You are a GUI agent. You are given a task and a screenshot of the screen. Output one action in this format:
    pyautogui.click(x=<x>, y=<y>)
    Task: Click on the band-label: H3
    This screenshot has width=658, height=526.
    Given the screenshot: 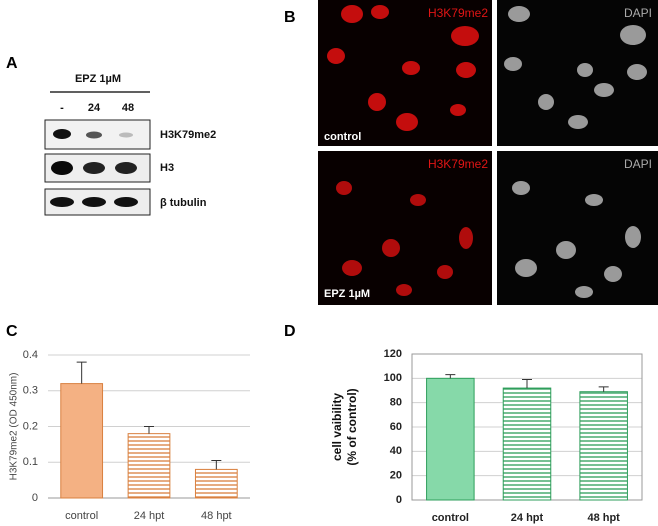 What is the action you would take?
    pyautogui.click(x=167, y=168)
    